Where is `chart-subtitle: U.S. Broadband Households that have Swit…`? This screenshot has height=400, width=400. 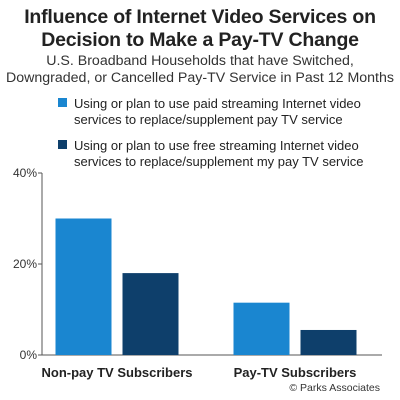
chart-subtitle: U.S. Broadband Households that have Swit… is located at coordinates (200, 70).